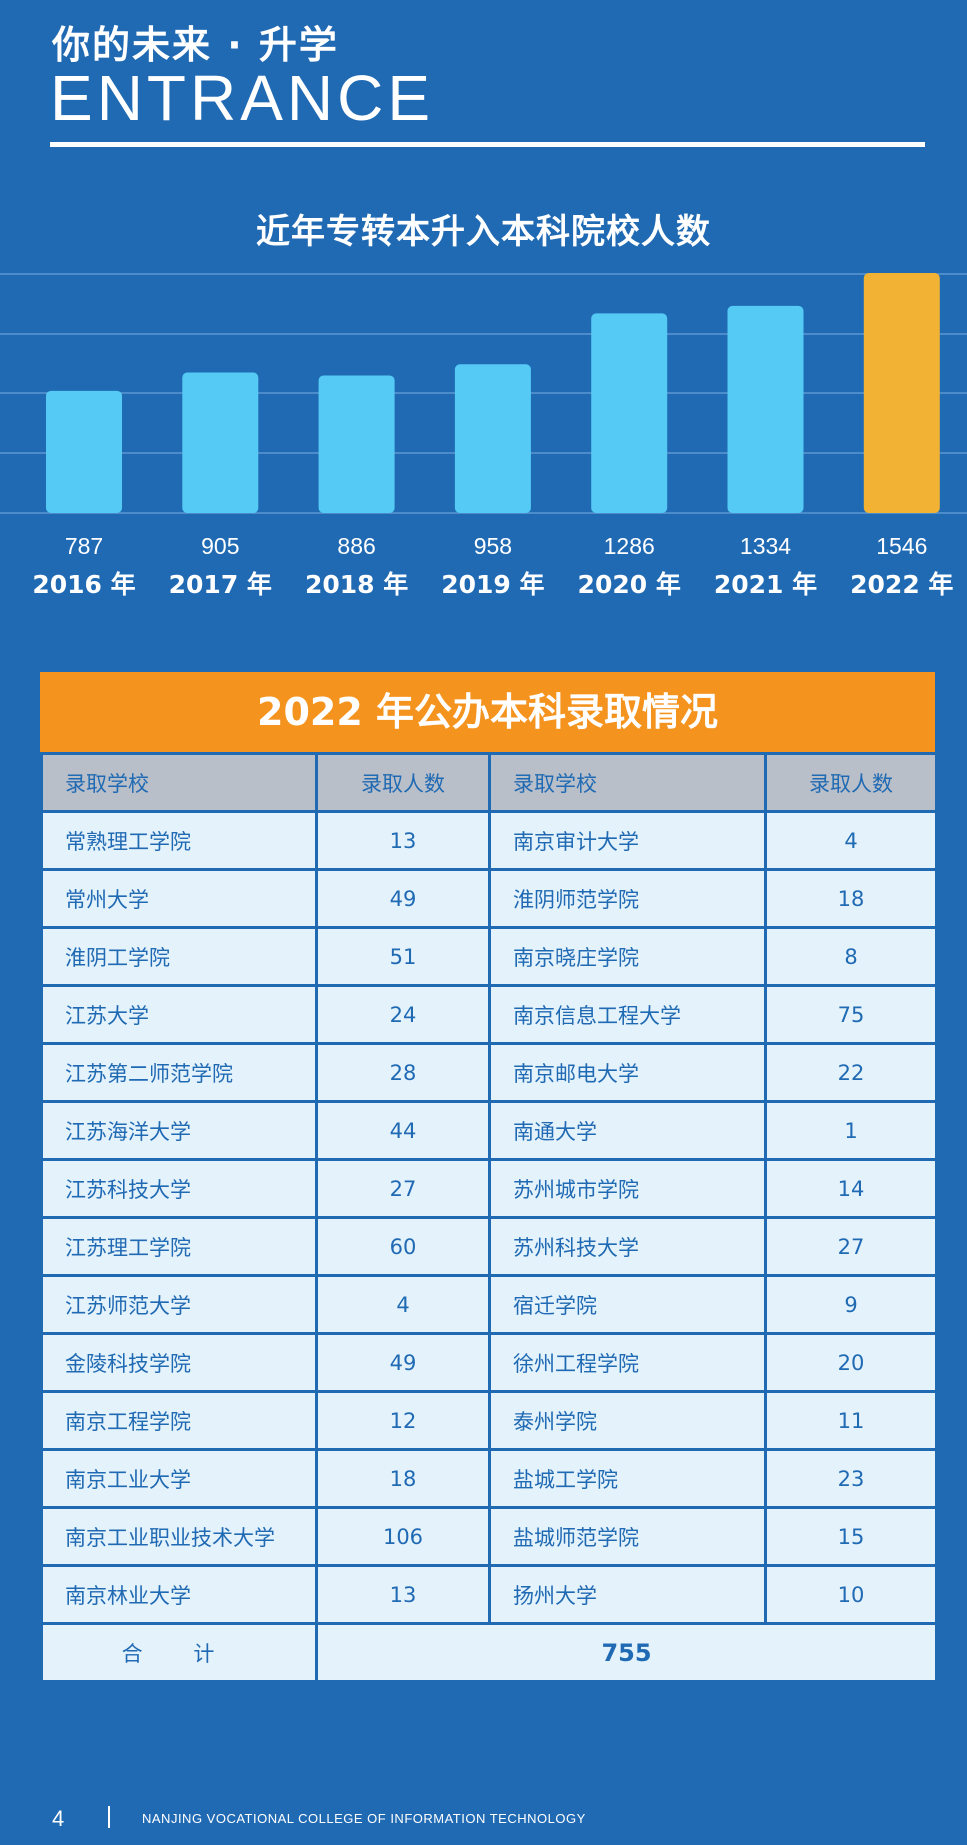 The height and width of the screenshot is (1845, 967). What do you see at coordinates (403, 782) in the screenshot?
I see `header-count: 录取人数` at bounding box center [403, 782].